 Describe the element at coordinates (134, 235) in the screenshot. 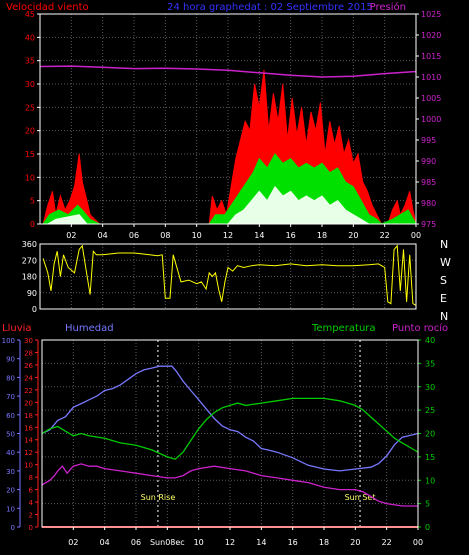

I see `wind-hour-tick-label: 06` at that location.